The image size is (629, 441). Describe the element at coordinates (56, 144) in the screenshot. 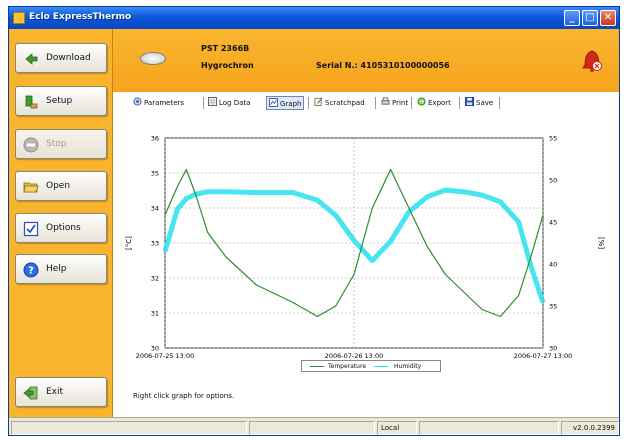

I see `stop-label: Stop` at that location.